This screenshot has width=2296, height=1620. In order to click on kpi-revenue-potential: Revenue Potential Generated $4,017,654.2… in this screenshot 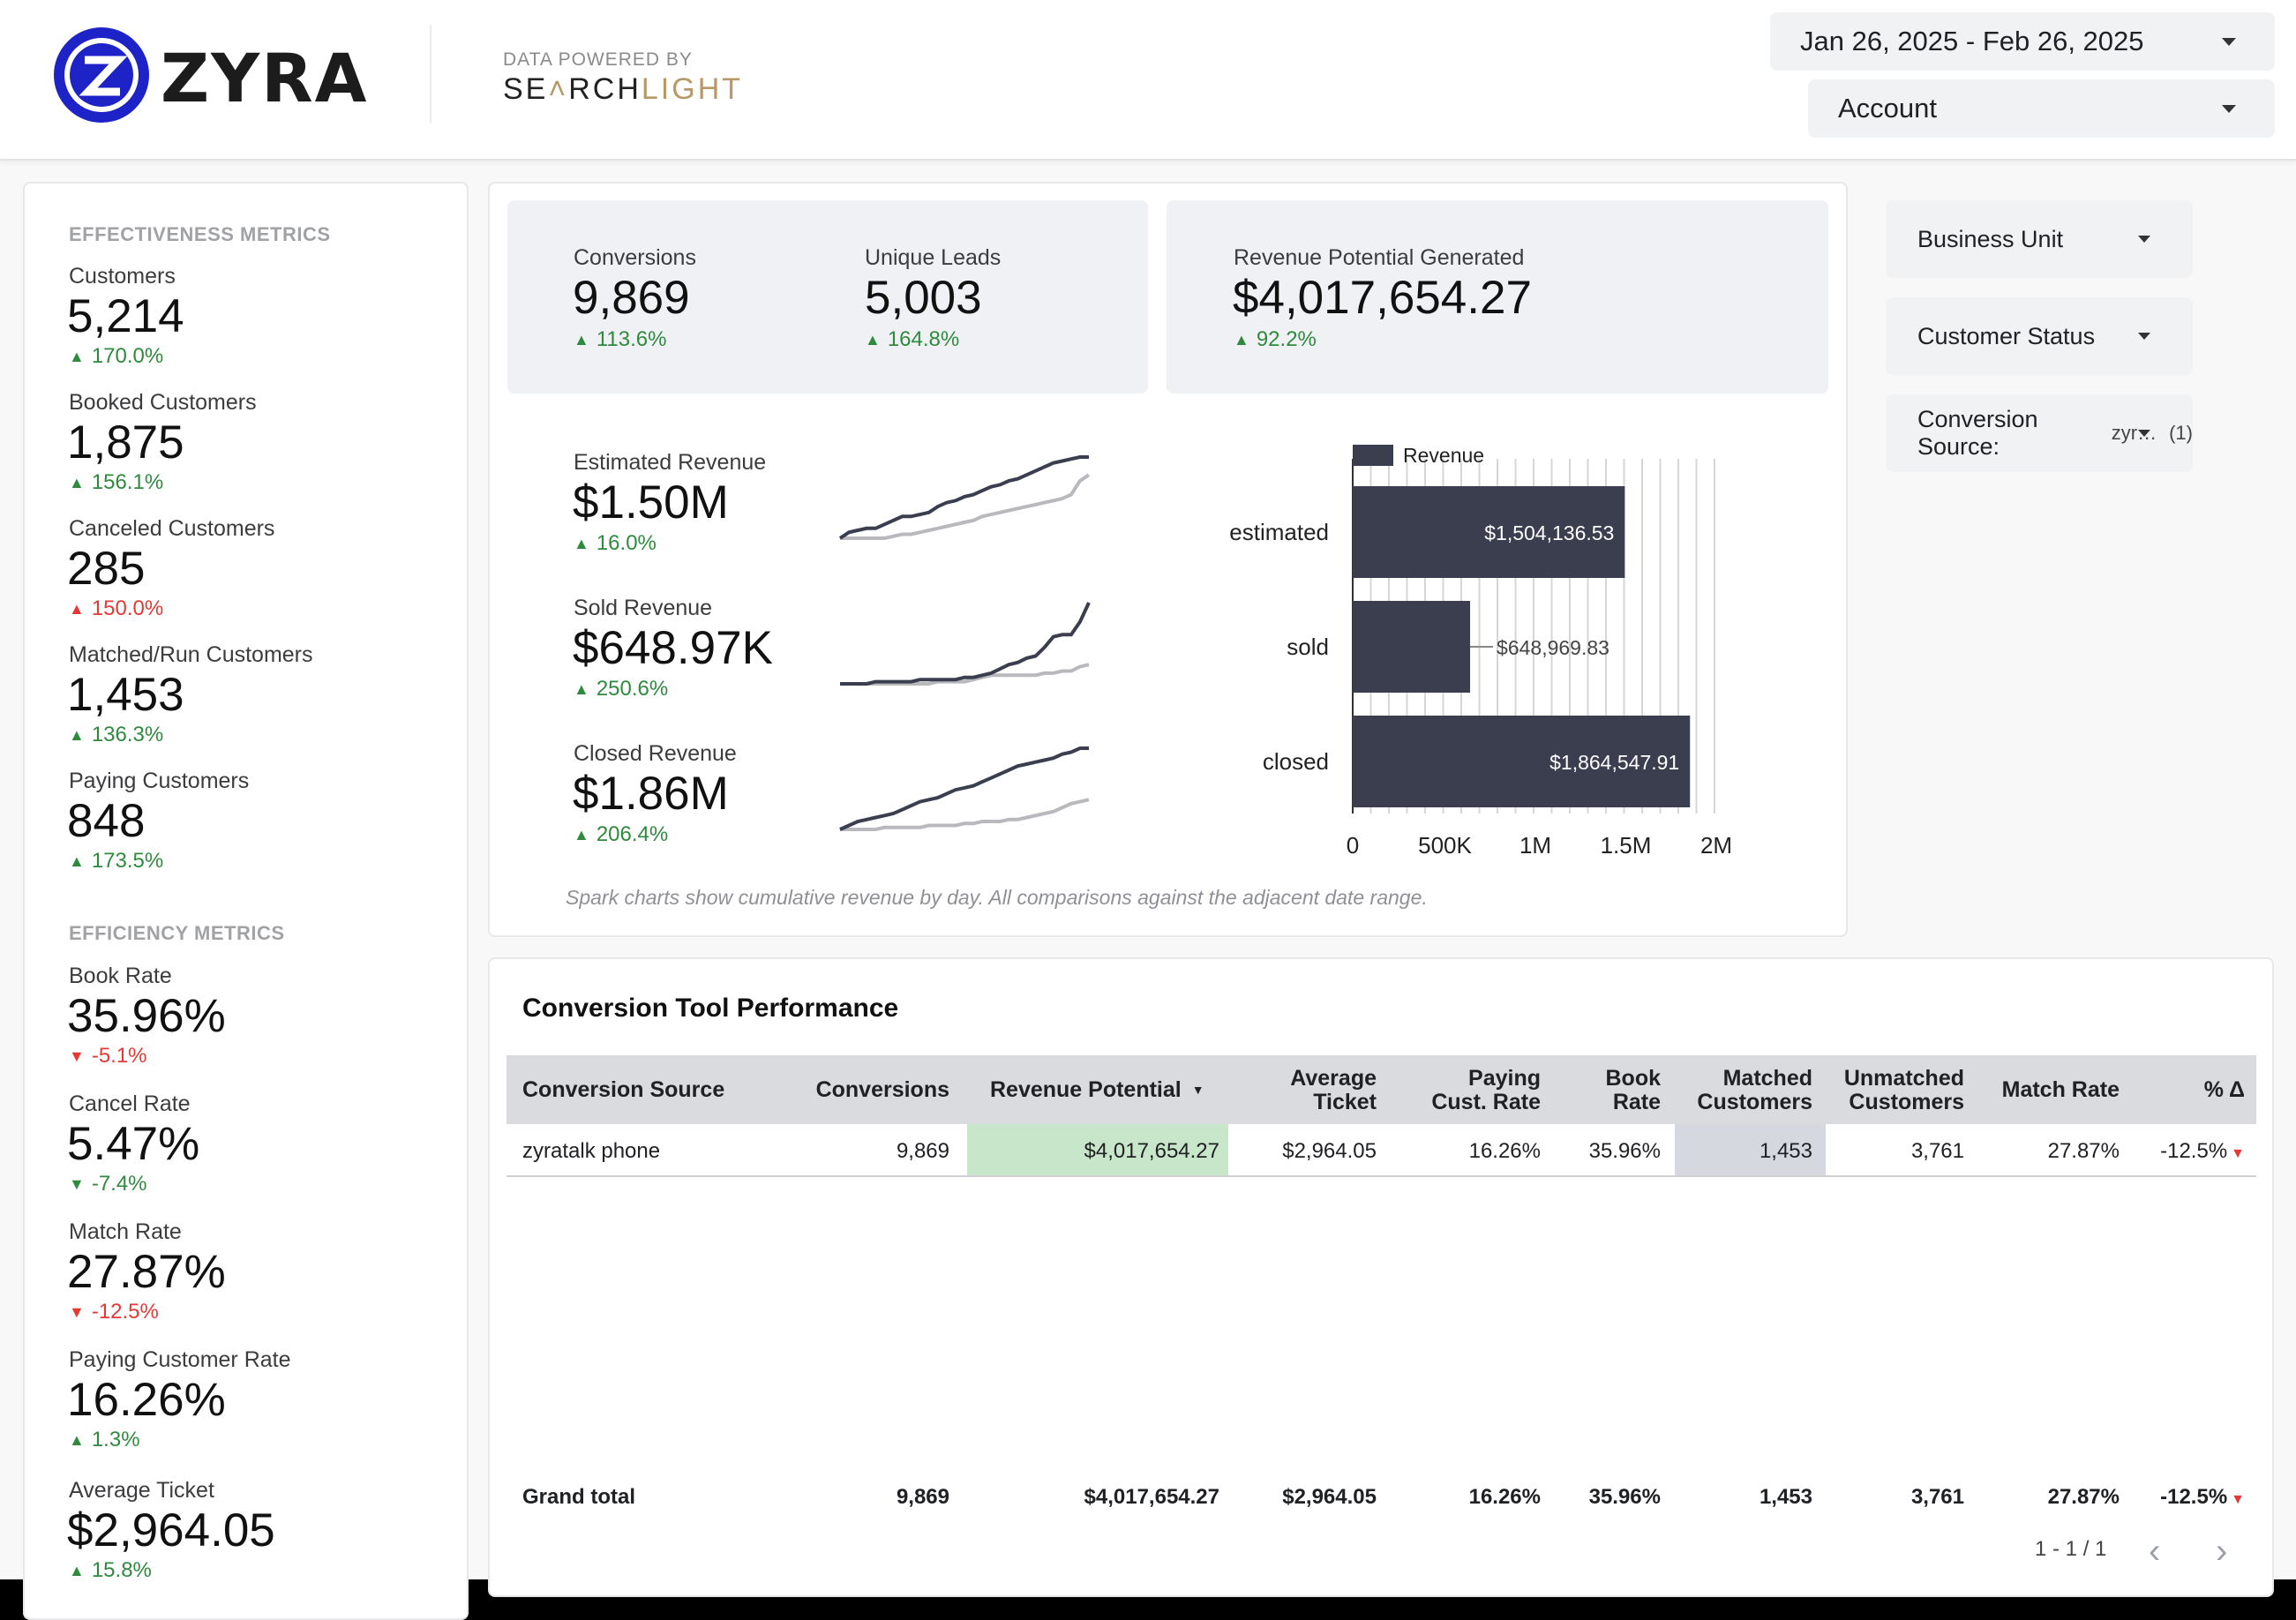, I will do `click(1497, 297)`.